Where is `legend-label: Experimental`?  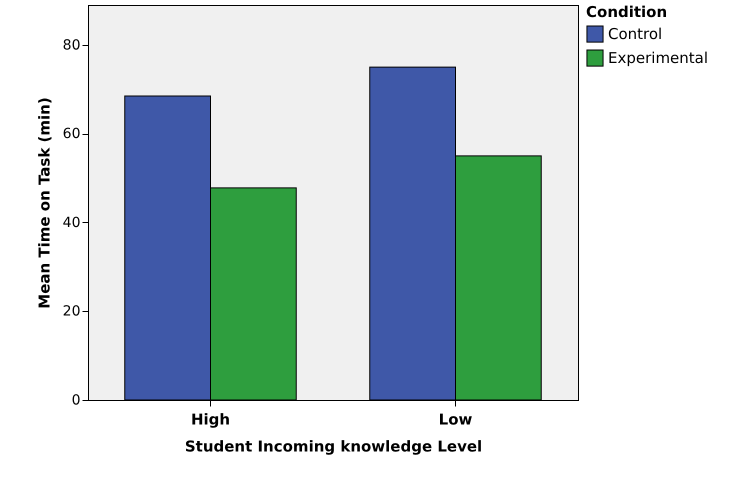 legend-label: Experimental is located at coordinates (658, 58).